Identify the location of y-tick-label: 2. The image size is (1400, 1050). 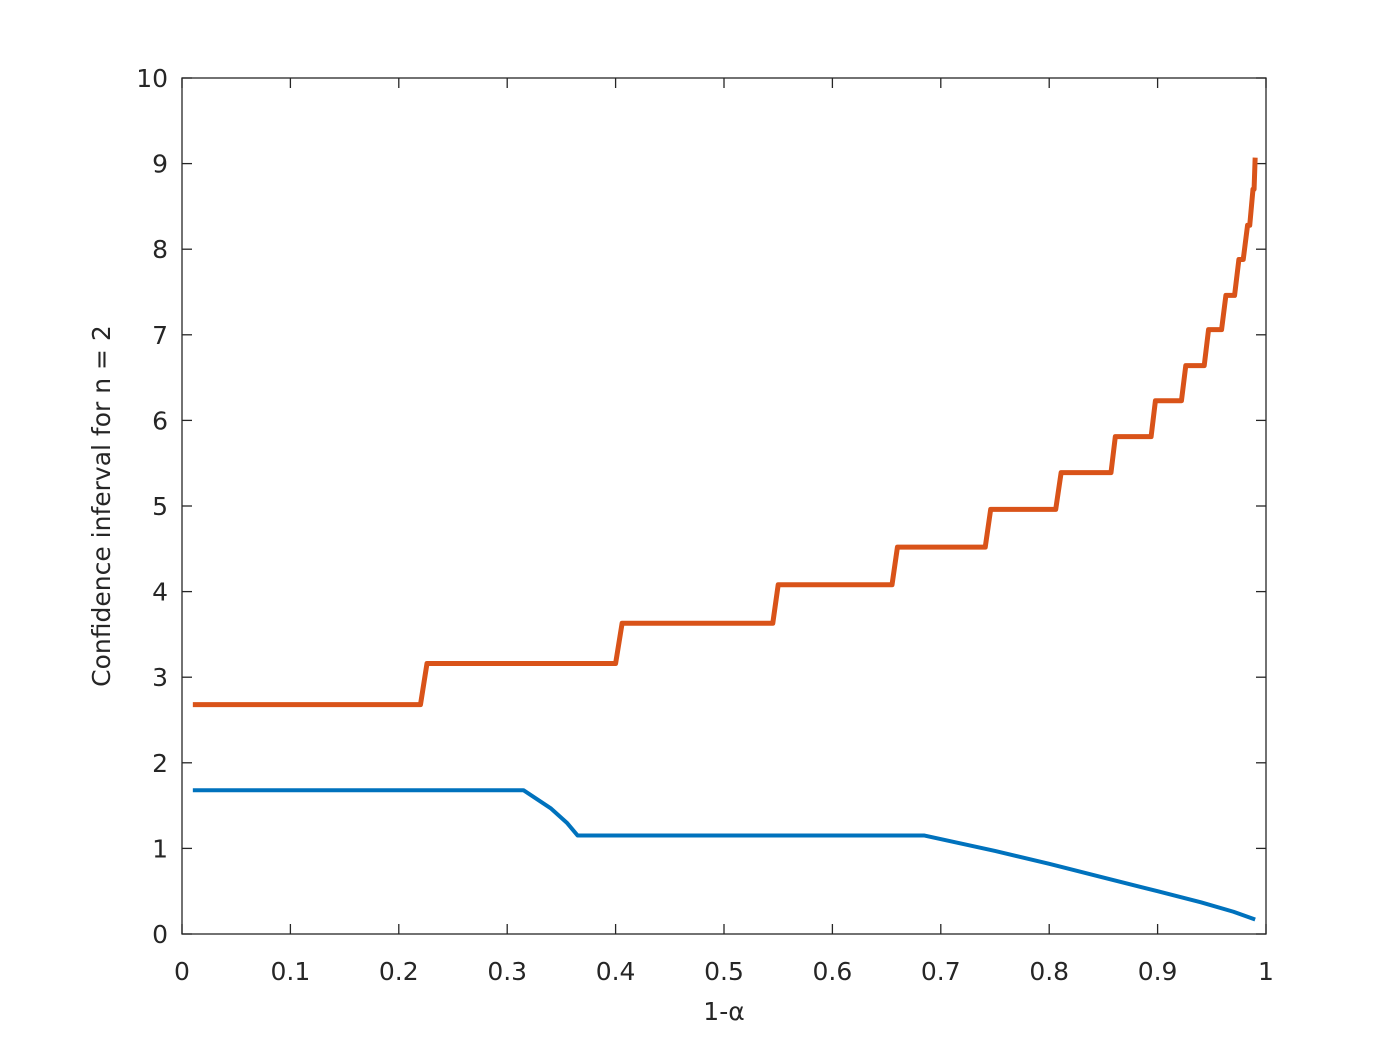
(160, 763).